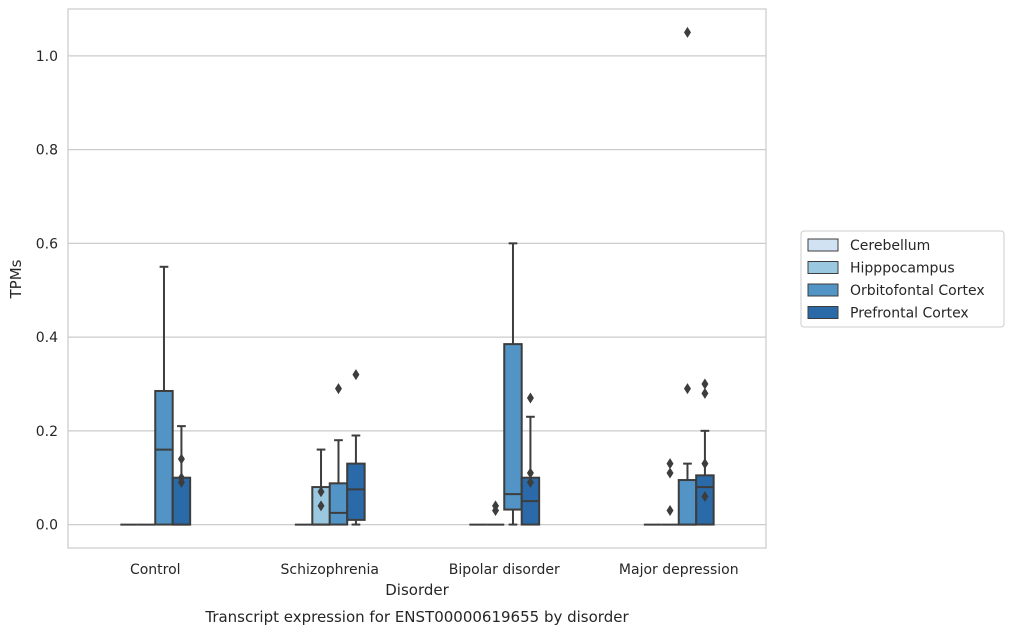  What do you see at coordinates (16, 279) in the screenshot?
I see `y-axis-label: TPMs` at bounding box center [16, 279].